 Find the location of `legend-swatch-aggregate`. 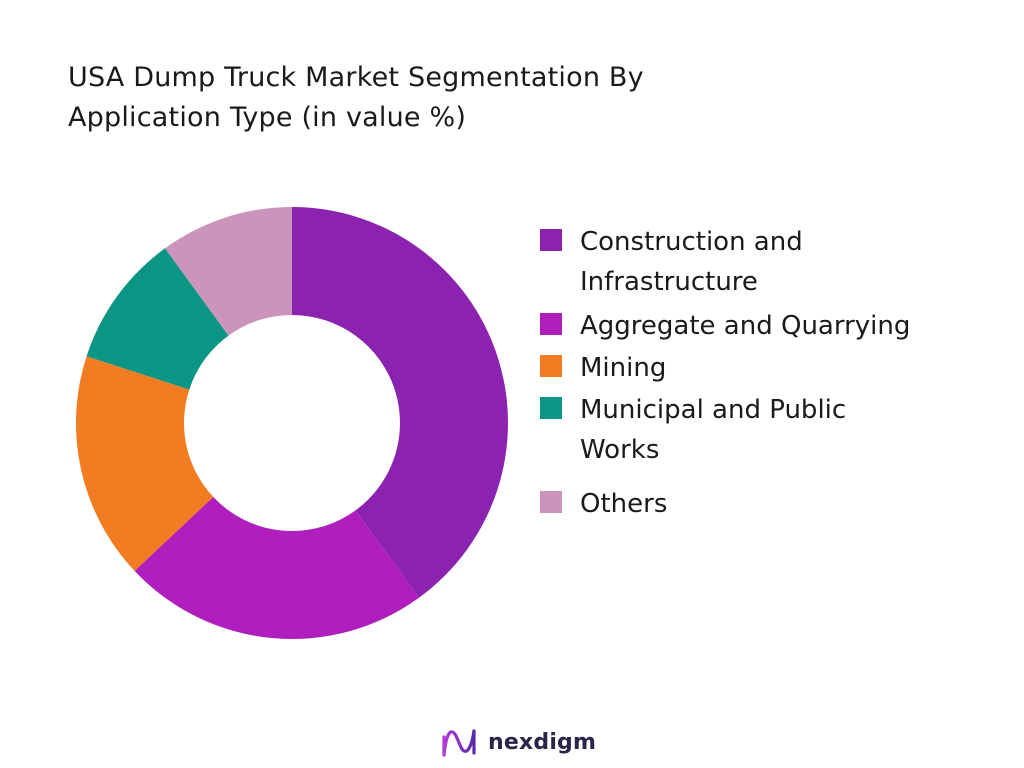

legend-swatch-aggregate is located at coordinates (551, 324).